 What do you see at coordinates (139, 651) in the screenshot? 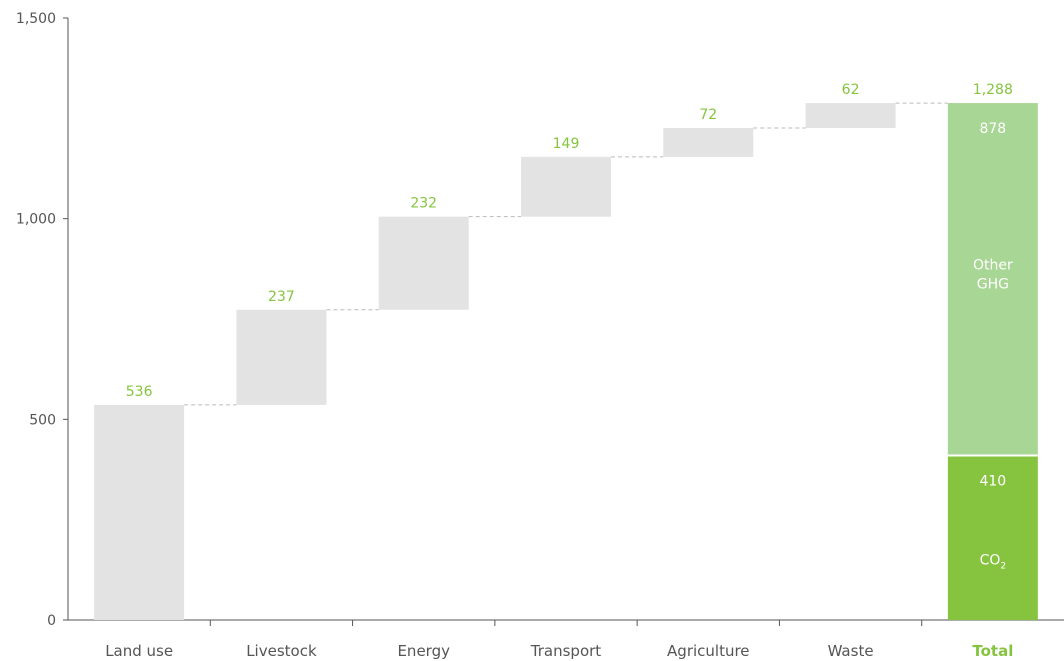
I see `x-tick-label: Land use` at bounding box center [139, 651].